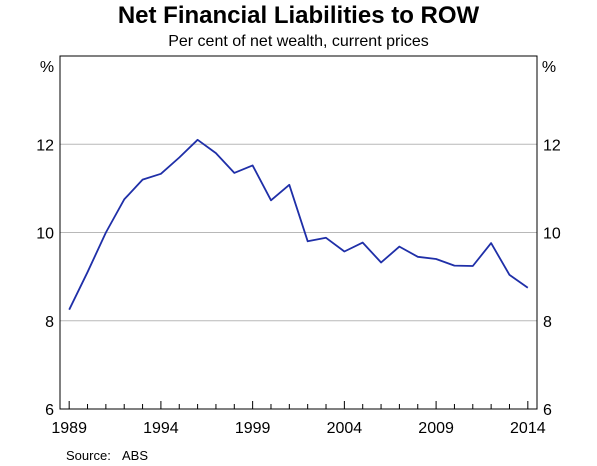  What do you see at coordinates (45, 234) in the screenshot?
I see `y-tick-label-left: 10` at bounding box center [45, 234].